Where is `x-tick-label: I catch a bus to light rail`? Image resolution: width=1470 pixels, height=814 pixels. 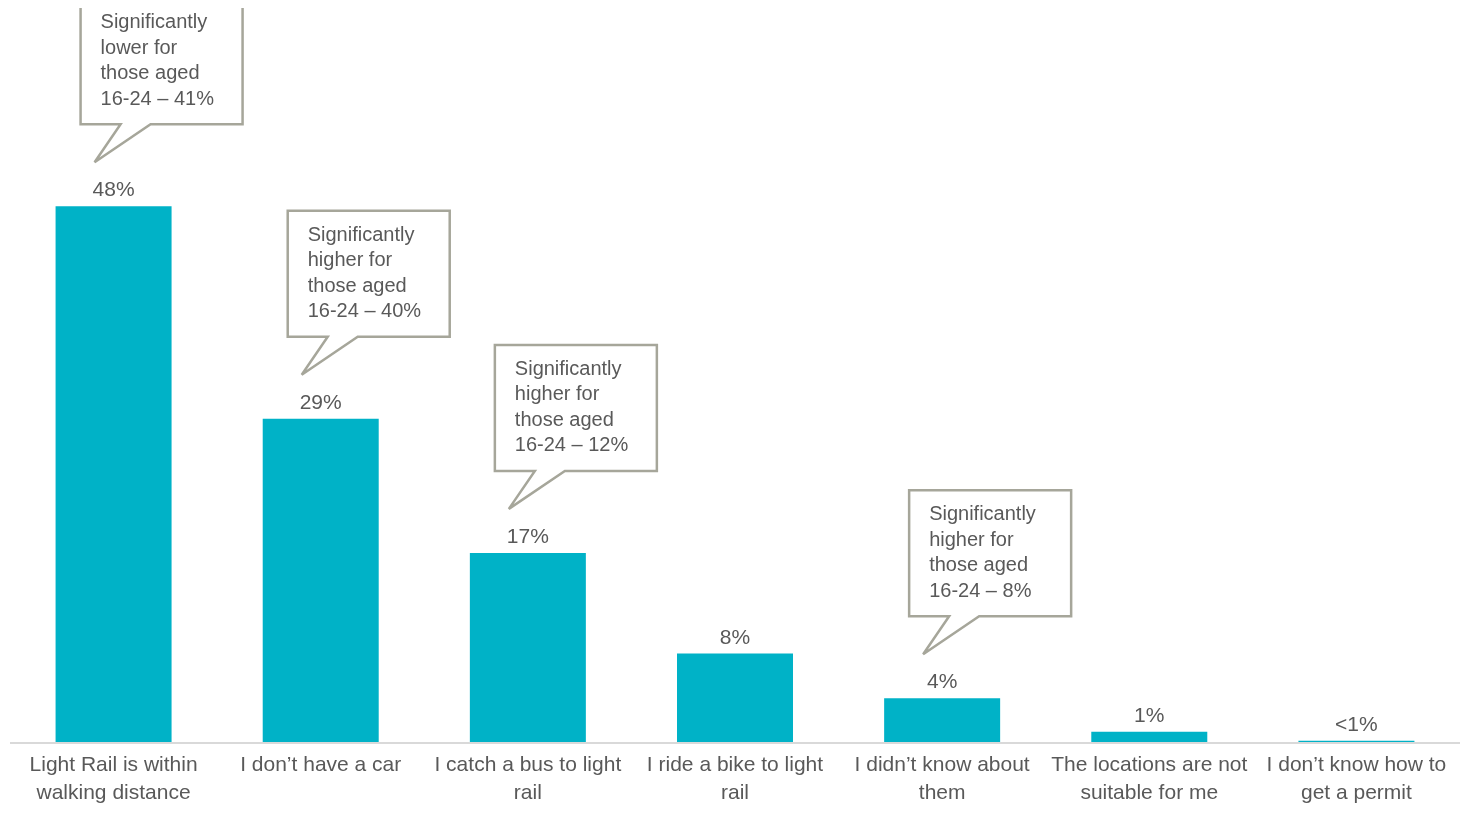 x-tick-label: I catch a bus to light rail is located at coordinates (528, 777).